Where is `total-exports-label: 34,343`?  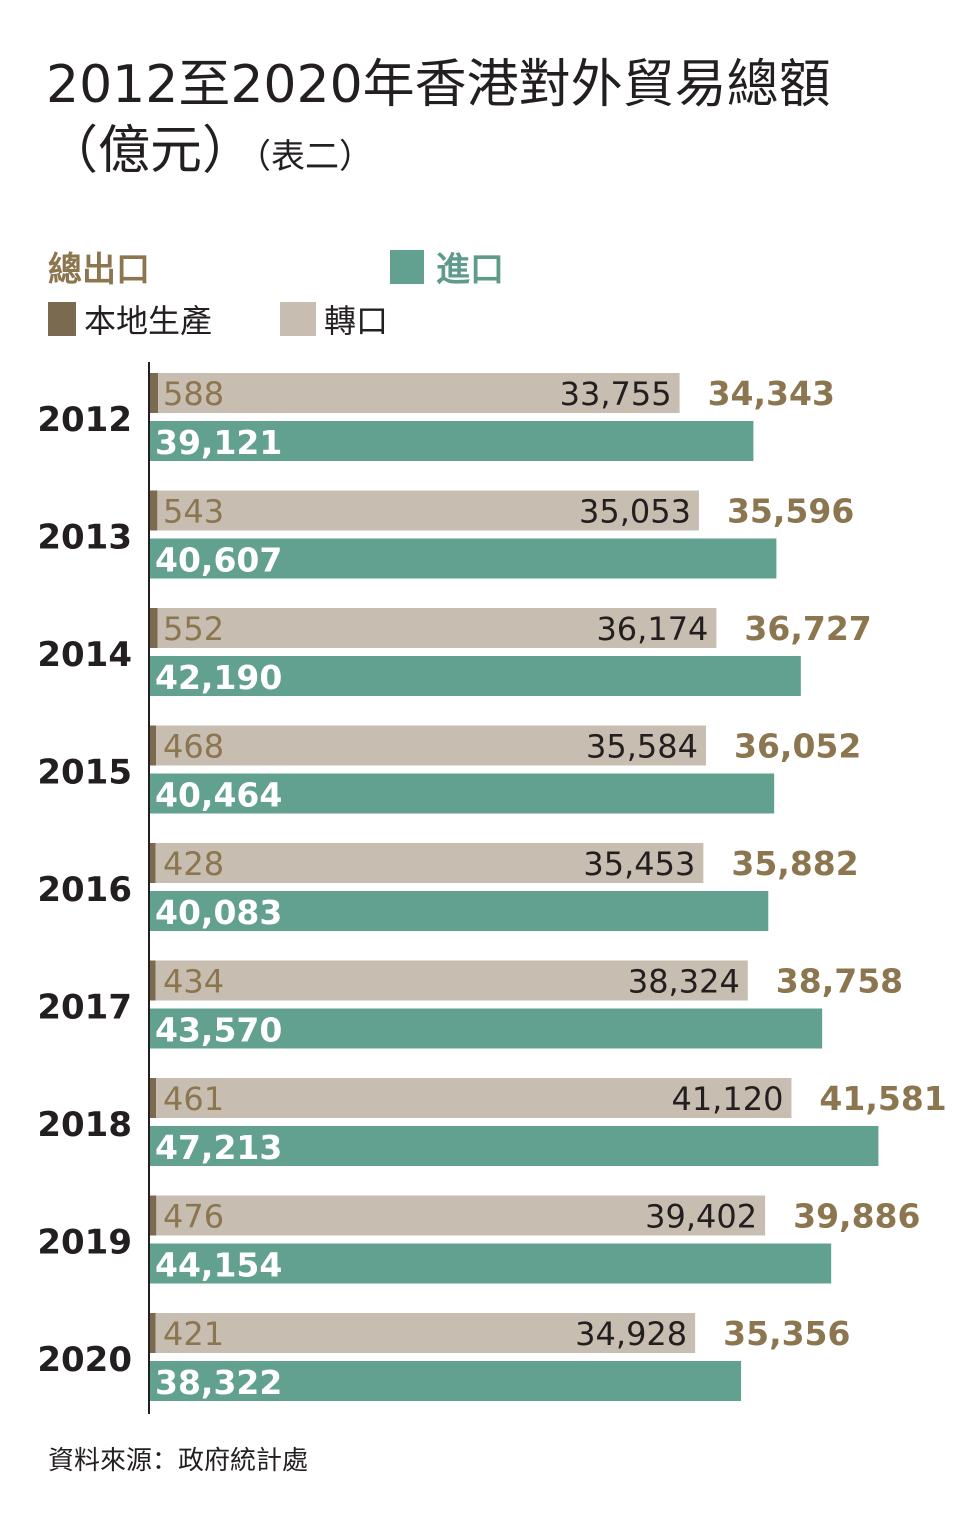 total-exports-label: 34,343 is located at coordinates (771, 393).